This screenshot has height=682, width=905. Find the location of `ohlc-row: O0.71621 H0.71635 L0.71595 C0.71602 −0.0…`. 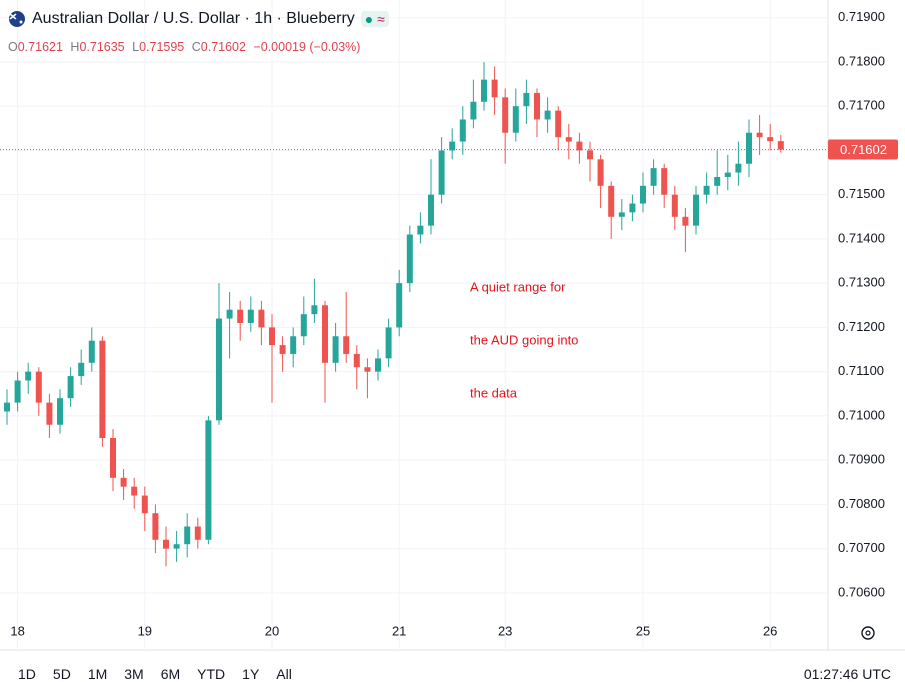

ohlc-row: O0.71621 H0.71635 L0.71595 C0.71602 −0.0… is located at coordinates (186, 47).